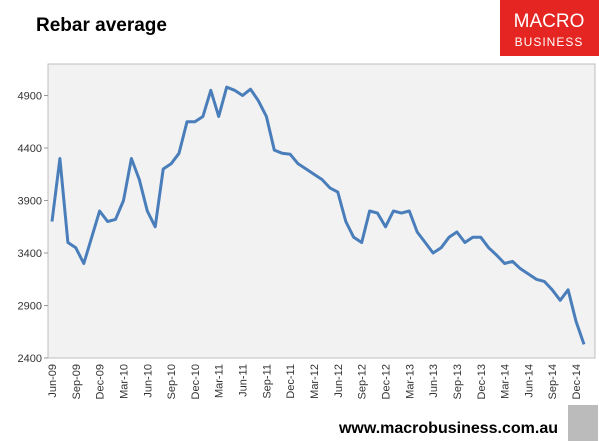 Image resolution: width=599 pixels, height=441 pixels. What do you see at coordinates (196, 381) in the screenshot?
I see `x-tick-label: Dec-10` at bounding box center [196, 381].